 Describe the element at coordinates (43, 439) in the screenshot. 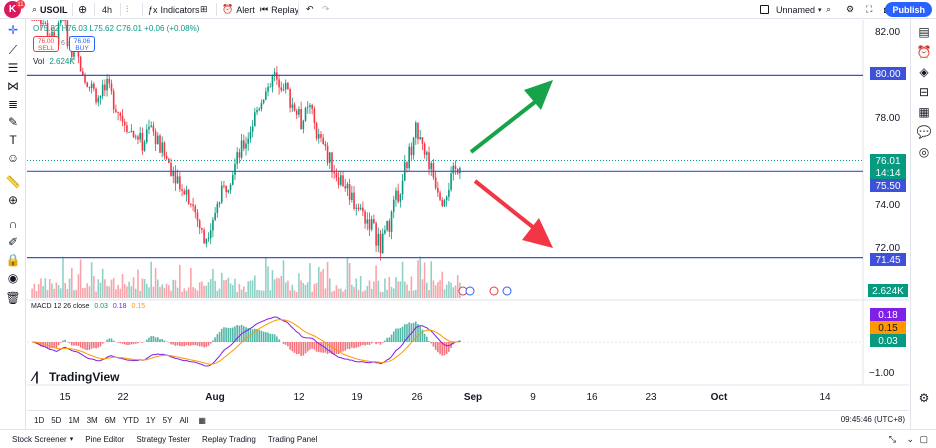

I see `tab-stock-screener: Stock Screener ▾` at that location.